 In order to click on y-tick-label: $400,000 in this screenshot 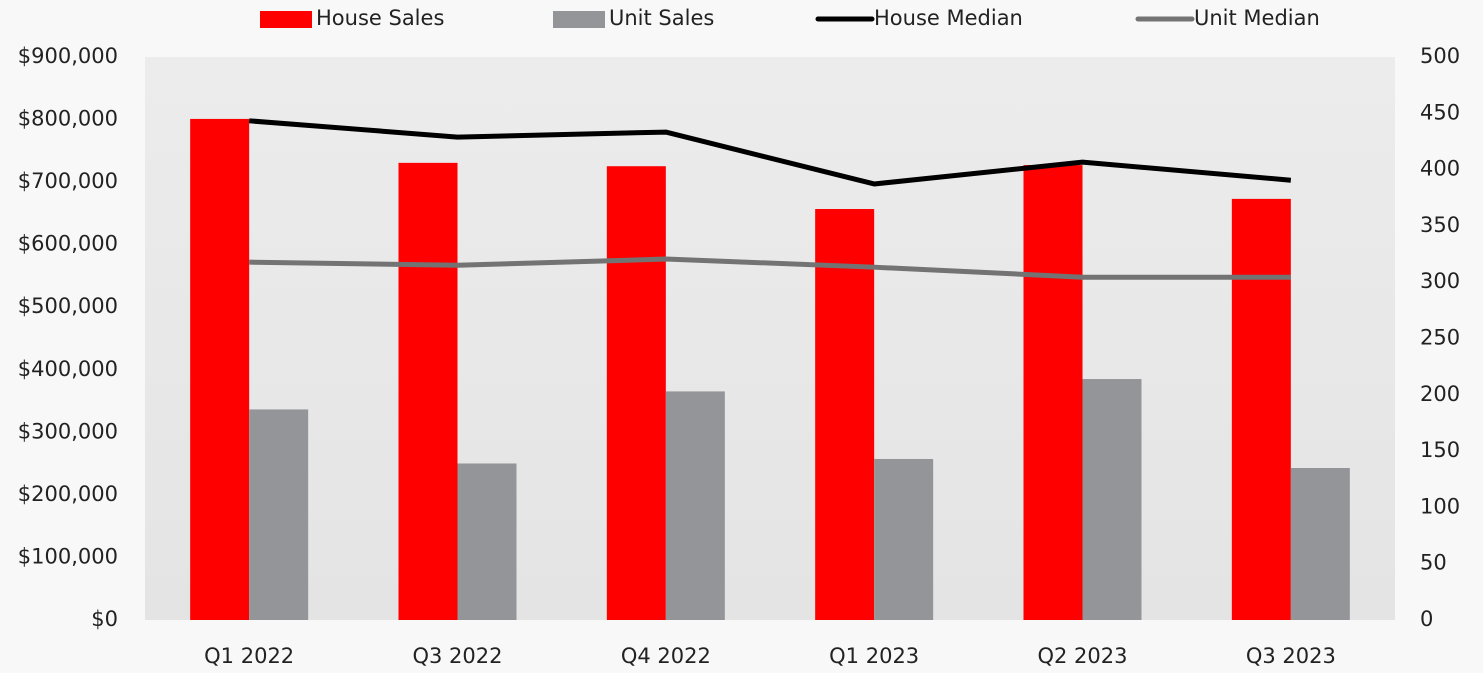, I will do `click(68, 369)`.